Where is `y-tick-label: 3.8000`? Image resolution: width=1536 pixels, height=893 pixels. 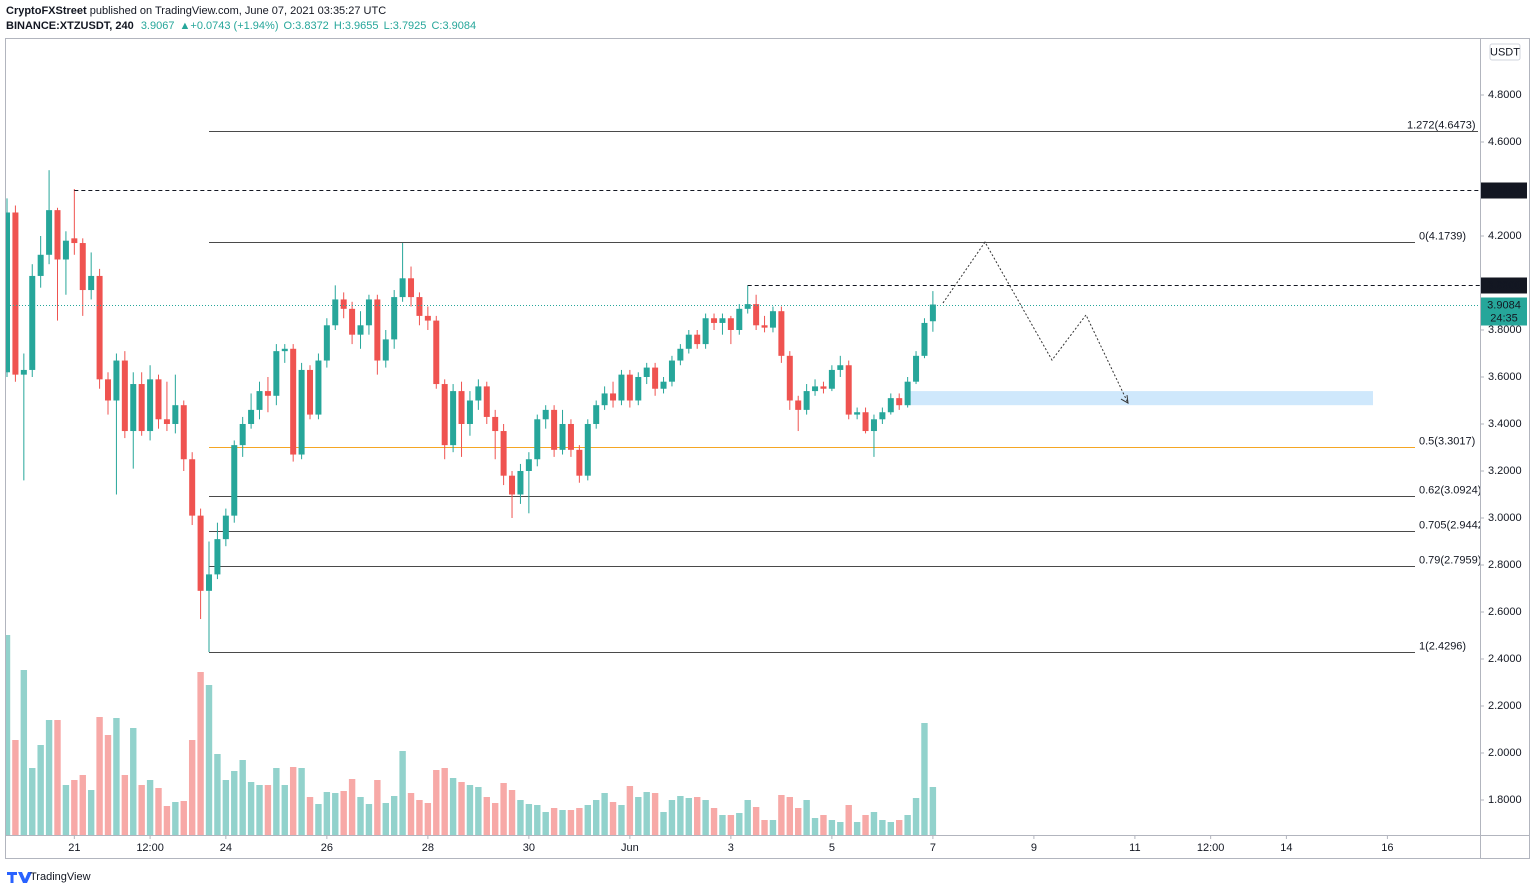
y-tick-label: 3.8000 is located at coordinates (1505, 330).